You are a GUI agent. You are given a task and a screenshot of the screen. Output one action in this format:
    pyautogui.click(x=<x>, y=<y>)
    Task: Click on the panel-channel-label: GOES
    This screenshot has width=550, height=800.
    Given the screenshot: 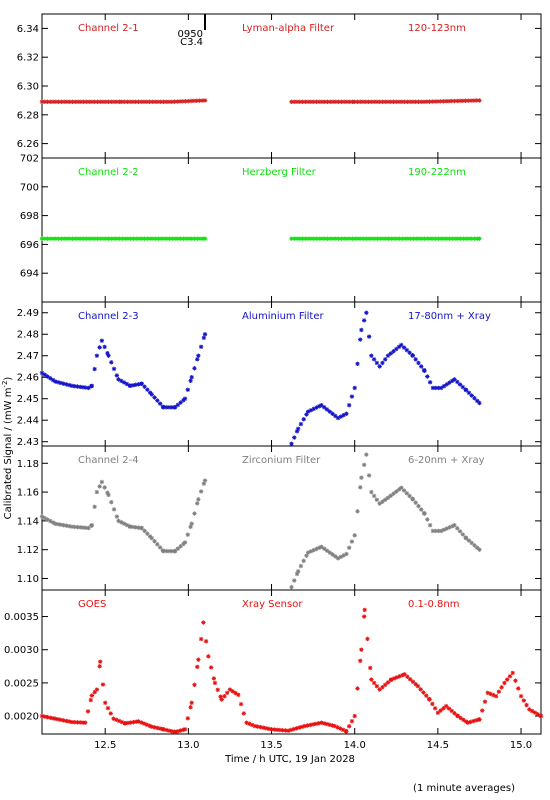 What is the action you would take?
    pyautogui.click(x=92, y=604)
    